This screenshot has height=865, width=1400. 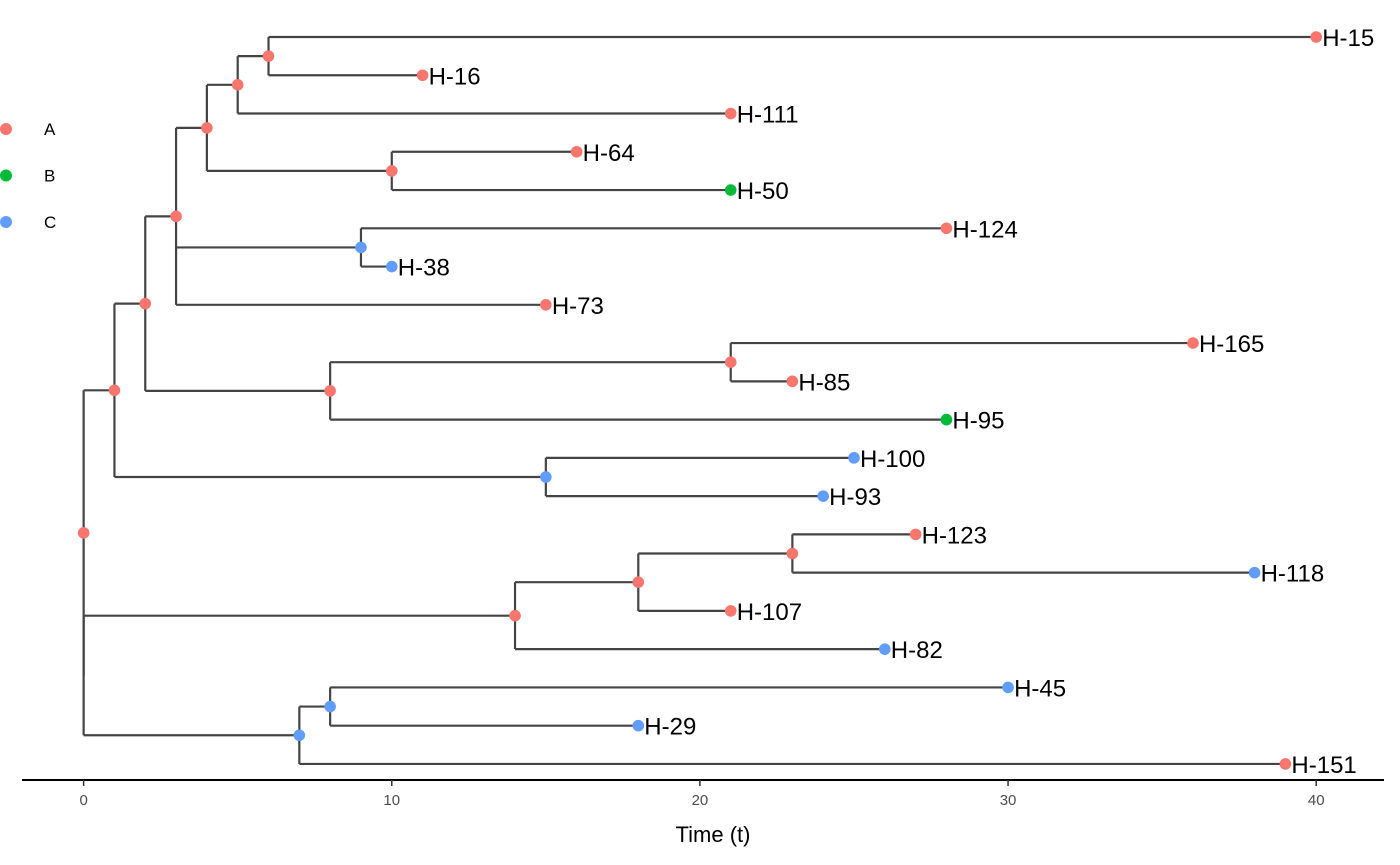 What do you see at coordinates (1348, 38) in the screenshot?
I see `tip-label-H-15: H-15` at bounding box center [1348, 38].